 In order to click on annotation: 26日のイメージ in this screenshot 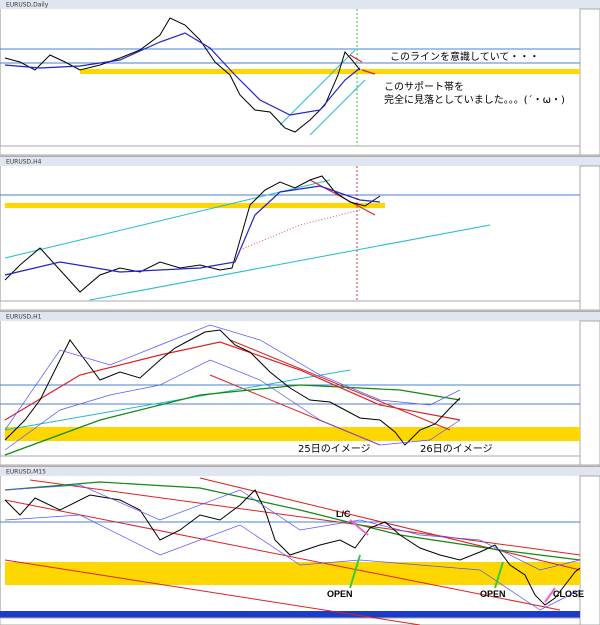, I will do `click(456, 449)`.